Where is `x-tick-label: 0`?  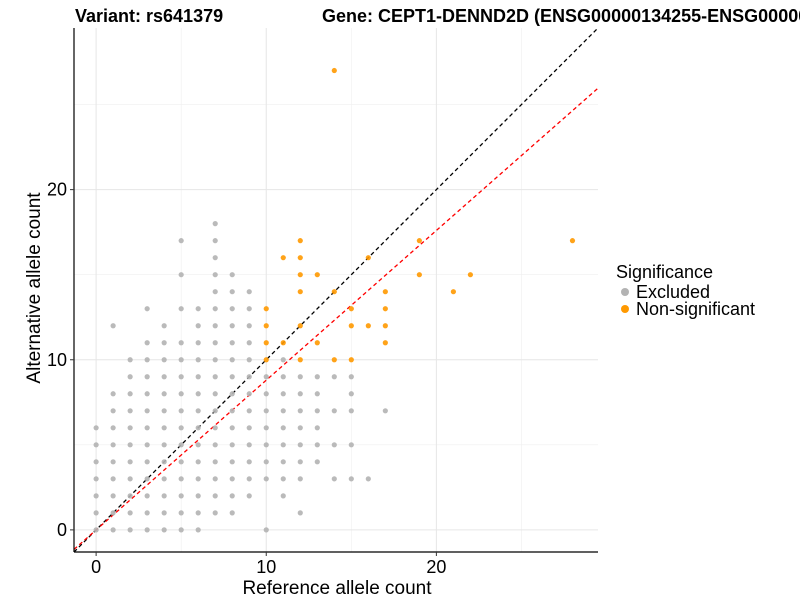
x-tick-label: 0 is located at coordinates (96, 567).